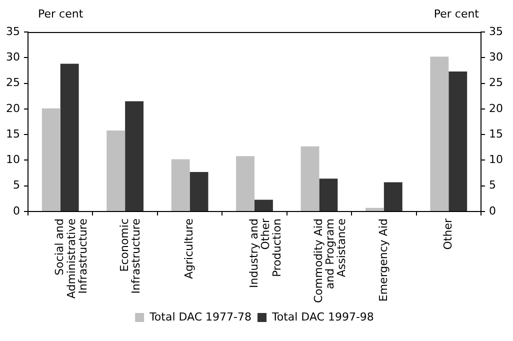  What do you see at coordinates (16, 211) in the screenshot?
I see `y-tick-label: 0` at bounding box center [16, 211].